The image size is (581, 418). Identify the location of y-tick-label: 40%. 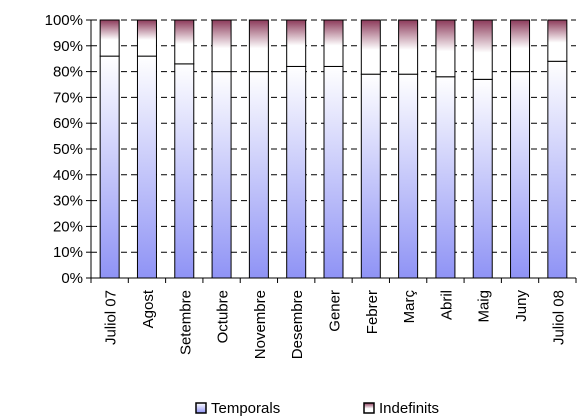
(68, 175).